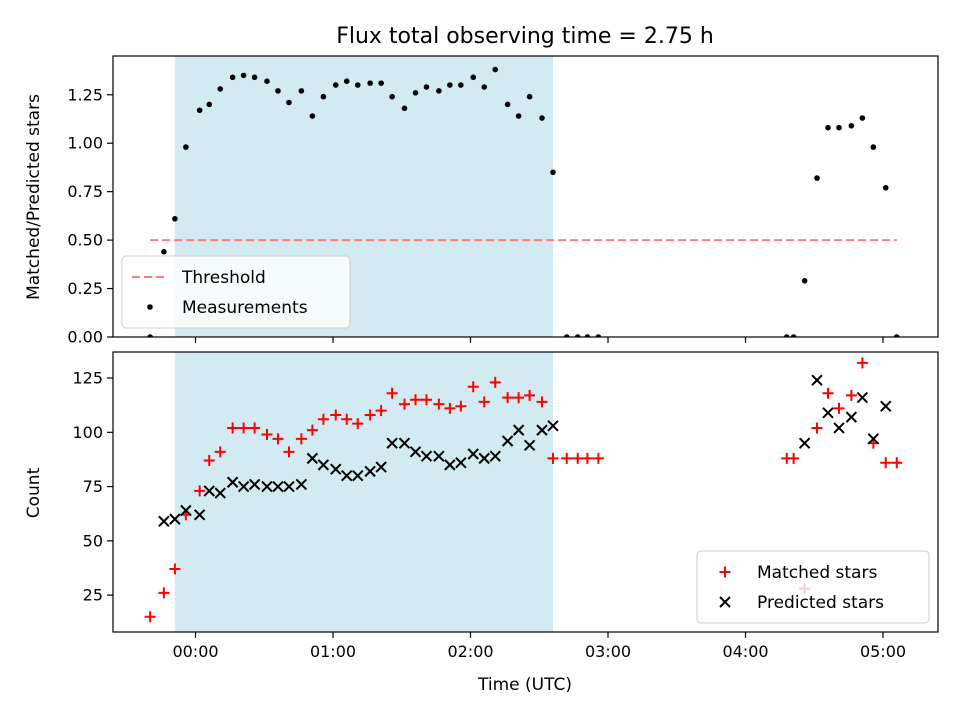 The width and height of the screenshot is (960, 724). Describe the element at coordinates (85, 191) in the screenshot. I see `top-y-tick-label: 0.75` at that location.